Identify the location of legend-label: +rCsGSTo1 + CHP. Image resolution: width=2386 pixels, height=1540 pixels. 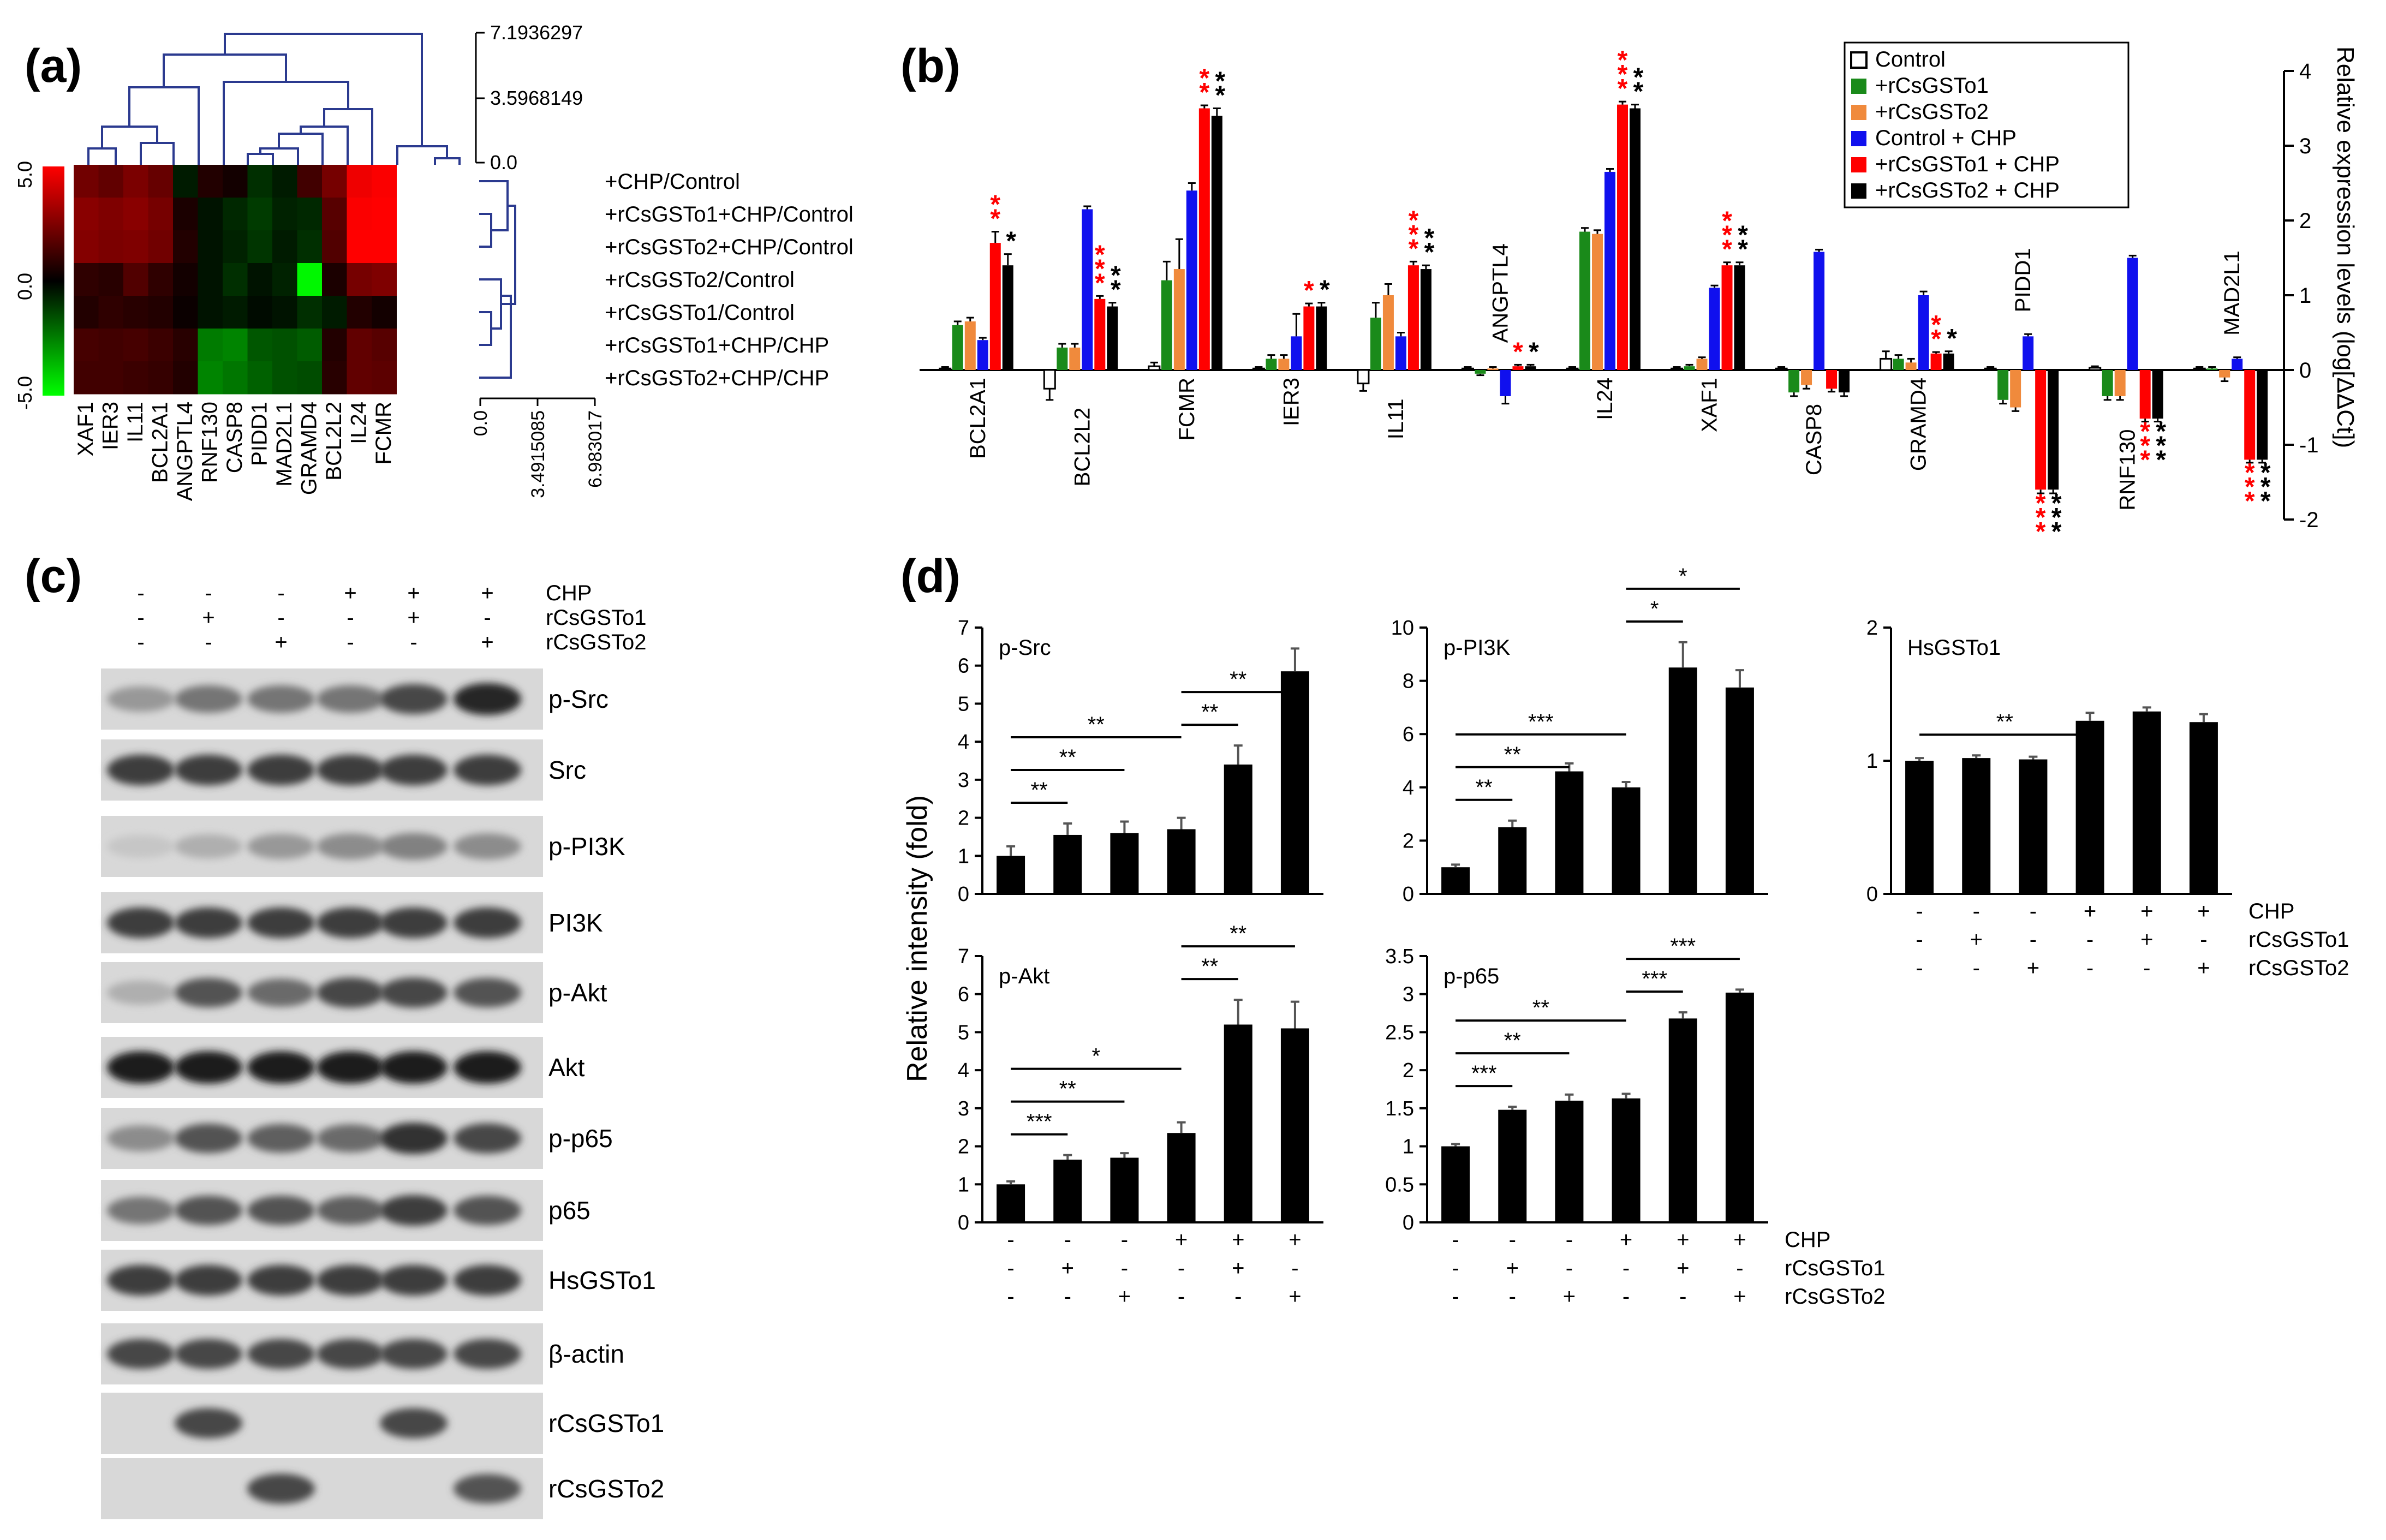
(1967, 164).